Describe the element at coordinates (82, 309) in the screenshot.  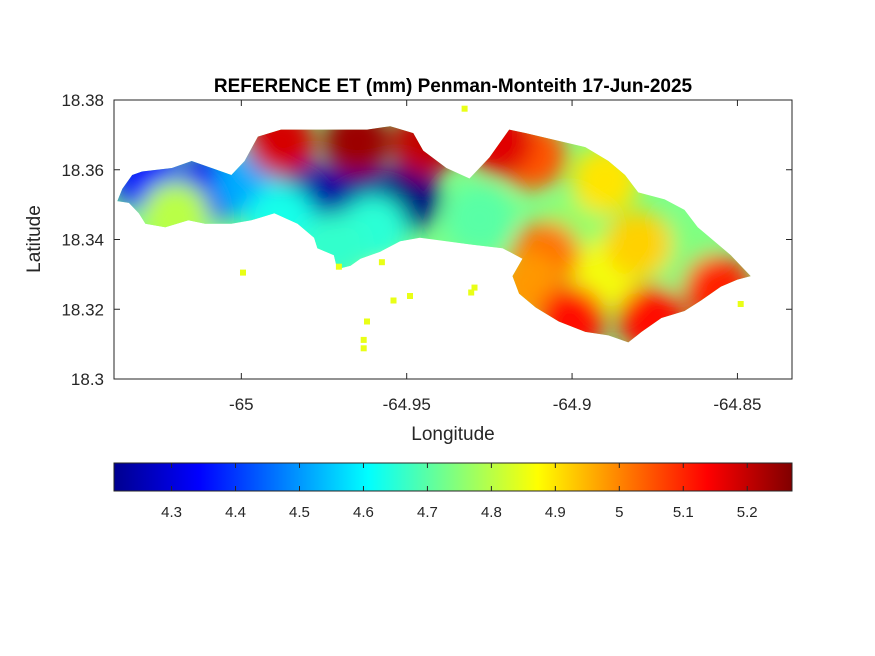
I see `y-tick-label-1: 18.32` at that location.